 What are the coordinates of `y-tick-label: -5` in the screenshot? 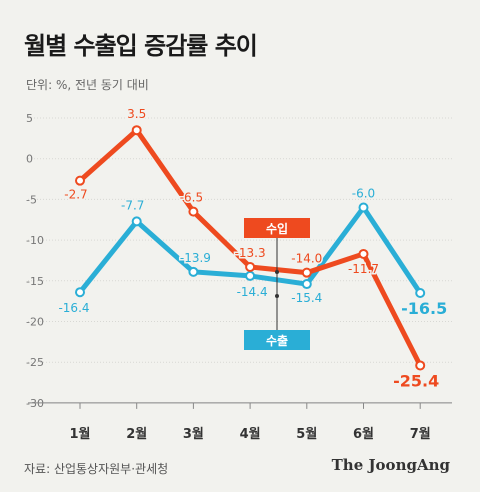 It's located at (31, 199).